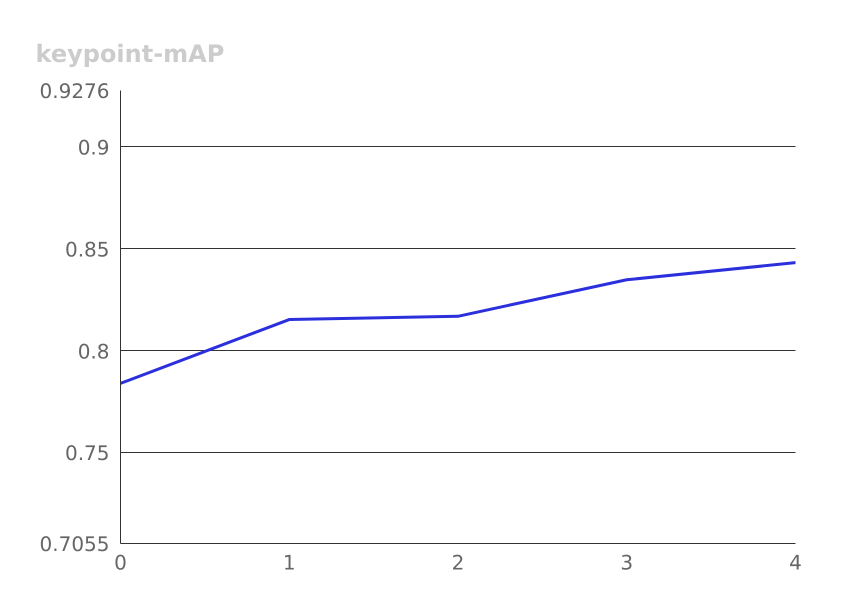  What do you see at coordinates (627, 562) in the screenshot?
I see `x-tick-label: 3` at bounding box center [627, 562].